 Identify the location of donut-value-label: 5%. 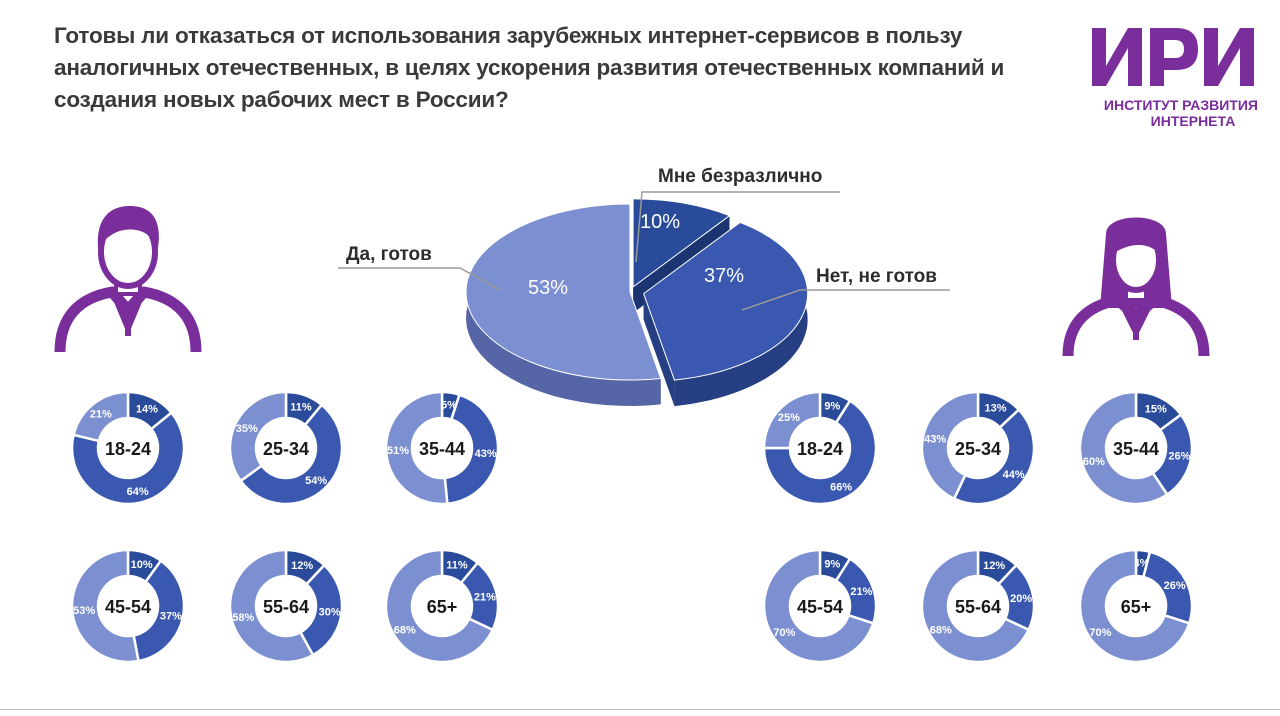
(449, 406).